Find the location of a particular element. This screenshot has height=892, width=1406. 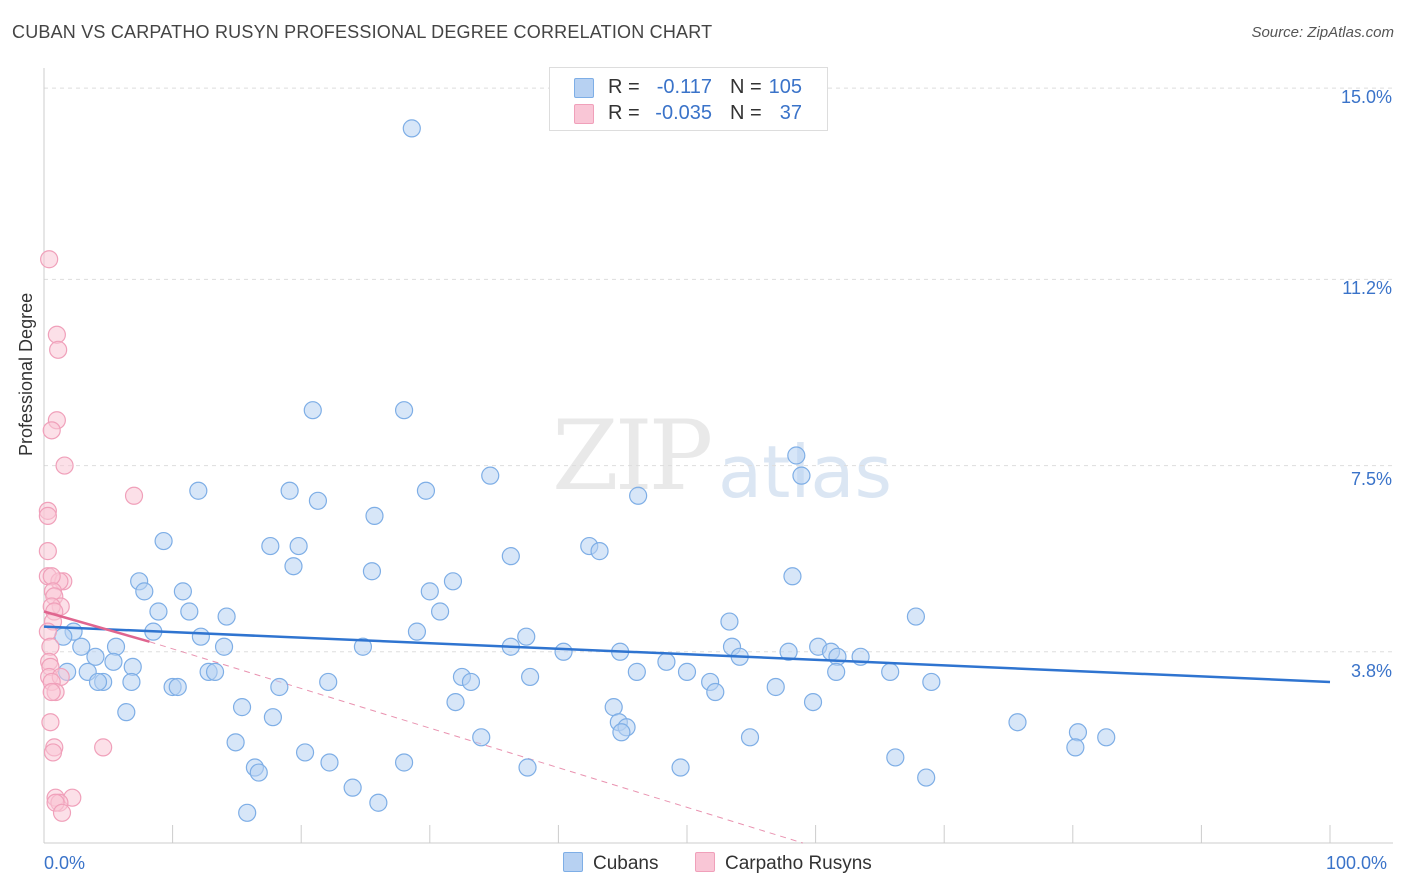

legend-r-value: -0.035 is located at coordinates (683, 113).